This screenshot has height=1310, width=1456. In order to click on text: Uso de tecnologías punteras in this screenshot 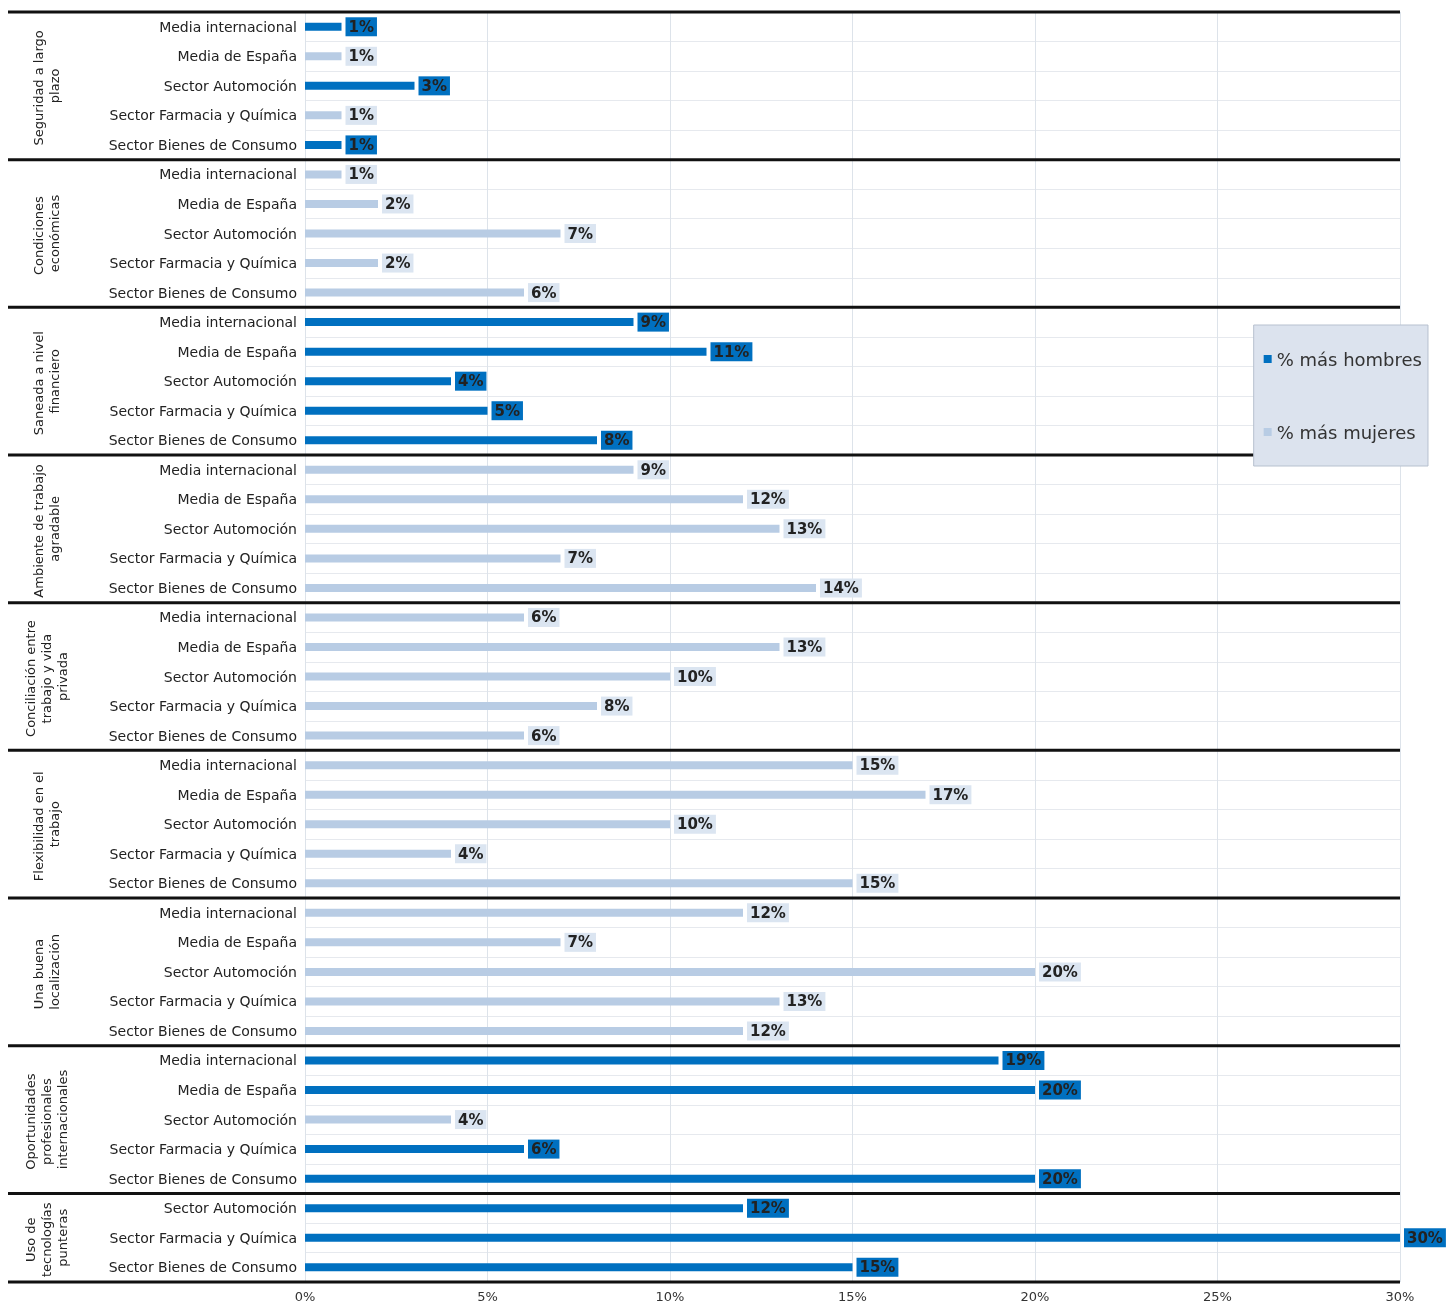, I will do `click(46, 1238)`.